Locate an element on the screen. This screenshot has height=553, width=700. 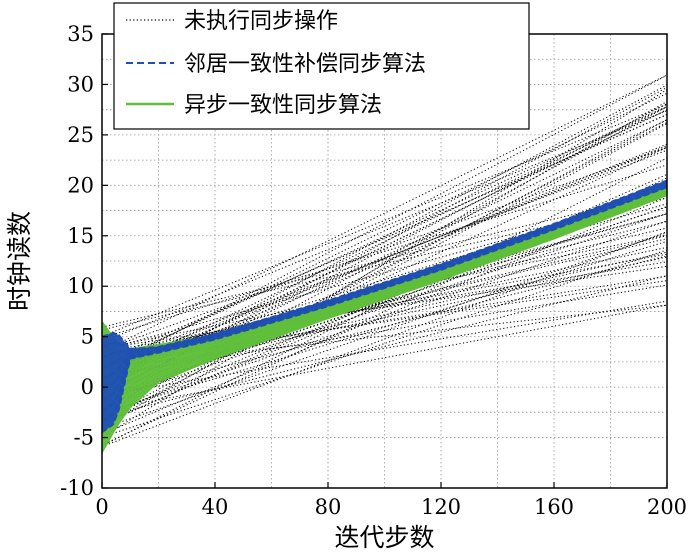
legend-box is located at coordinates (321, 66).